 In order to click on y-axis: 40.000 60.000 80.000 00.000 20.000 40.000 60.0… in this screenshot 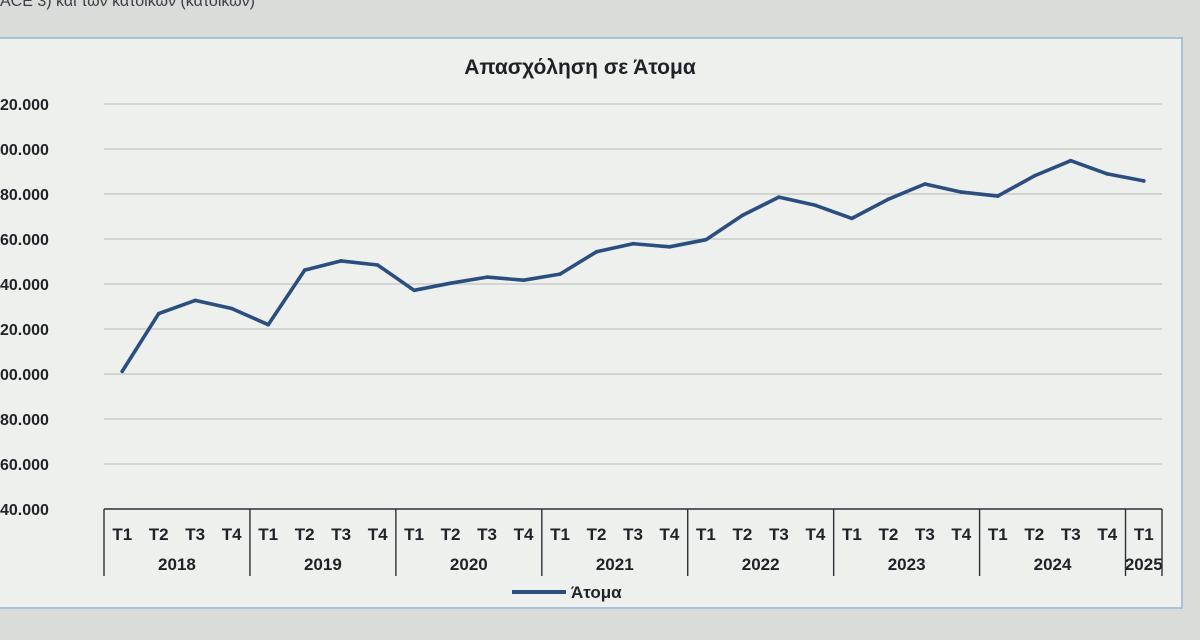, I will do `click(24, 308)`.